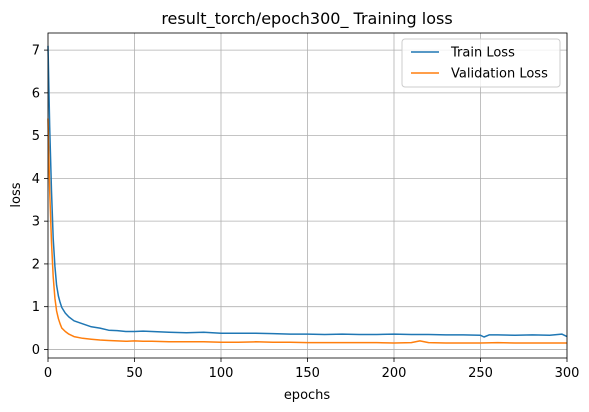 This screenshot has height=412, width=589. What do you see at coordinates (499, 74) in the screenshot?
I see `legend-label: Validation Loss` at bounding box center [499, 74].